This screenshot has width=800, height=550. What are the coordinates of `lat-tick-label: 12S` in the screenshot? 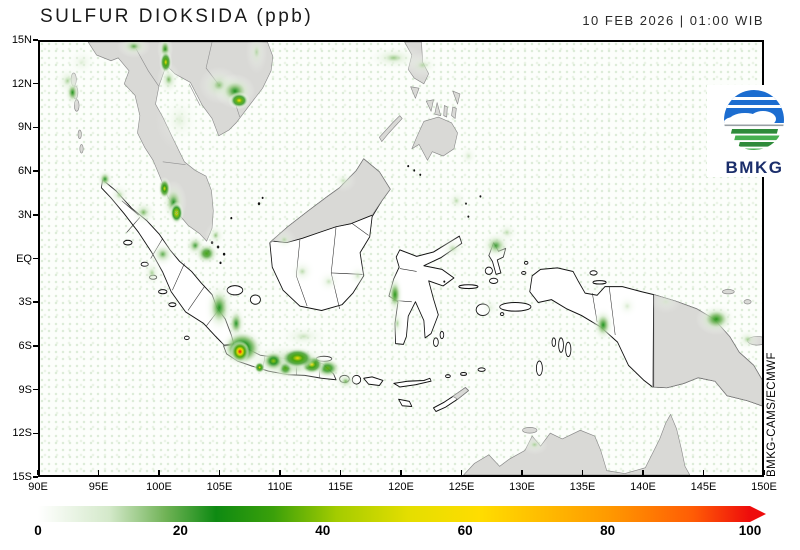 It's located at (22, 433).